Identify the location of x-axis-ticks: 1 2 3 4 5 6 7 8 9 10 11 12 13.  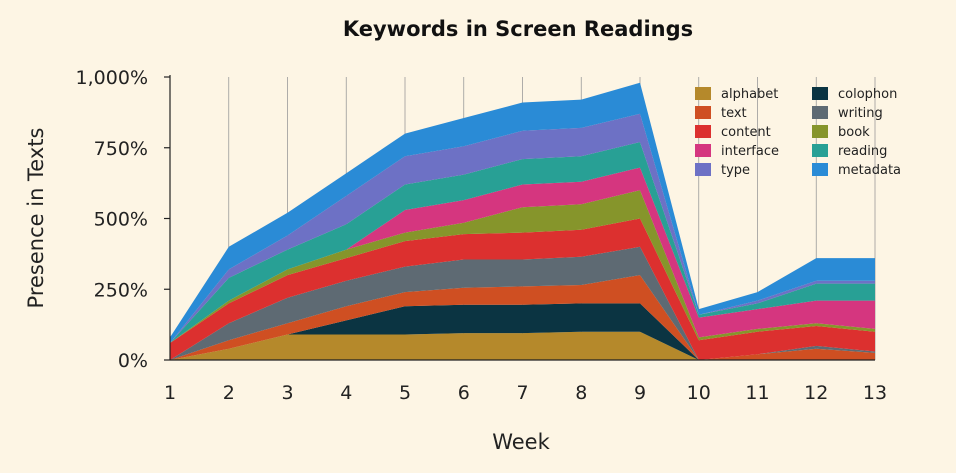
(525, 393).